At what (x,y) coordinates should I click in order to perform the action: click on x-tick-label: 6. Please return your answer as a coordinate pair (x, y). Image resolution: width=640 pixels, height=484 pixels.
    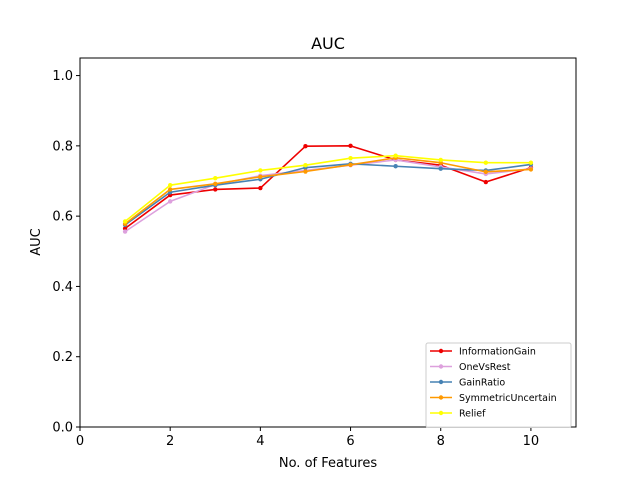
    Looking at the image, I should click on (350, 441).